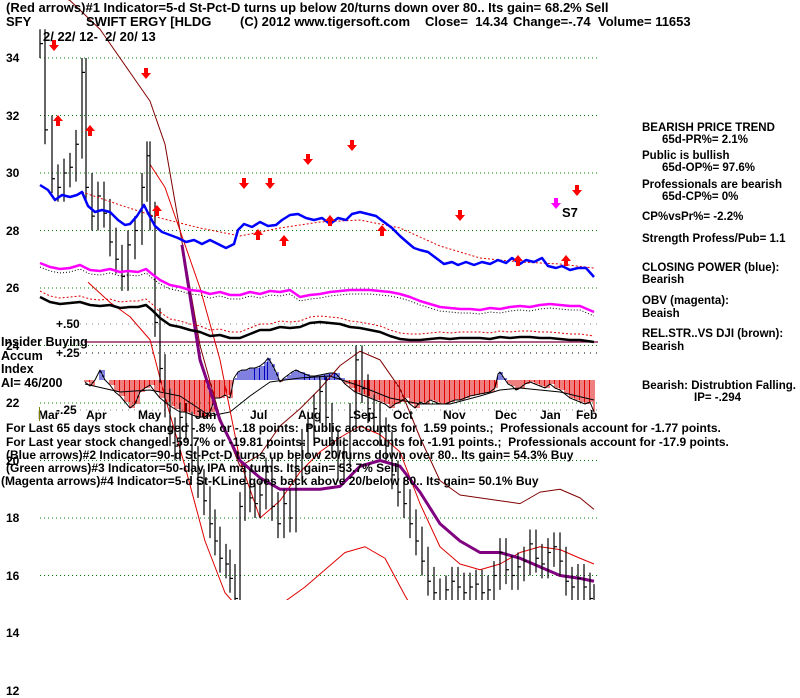 Image resolution: width=800 pixels, height=698 pixels. I want to click on obv-line, so click(317, 287).